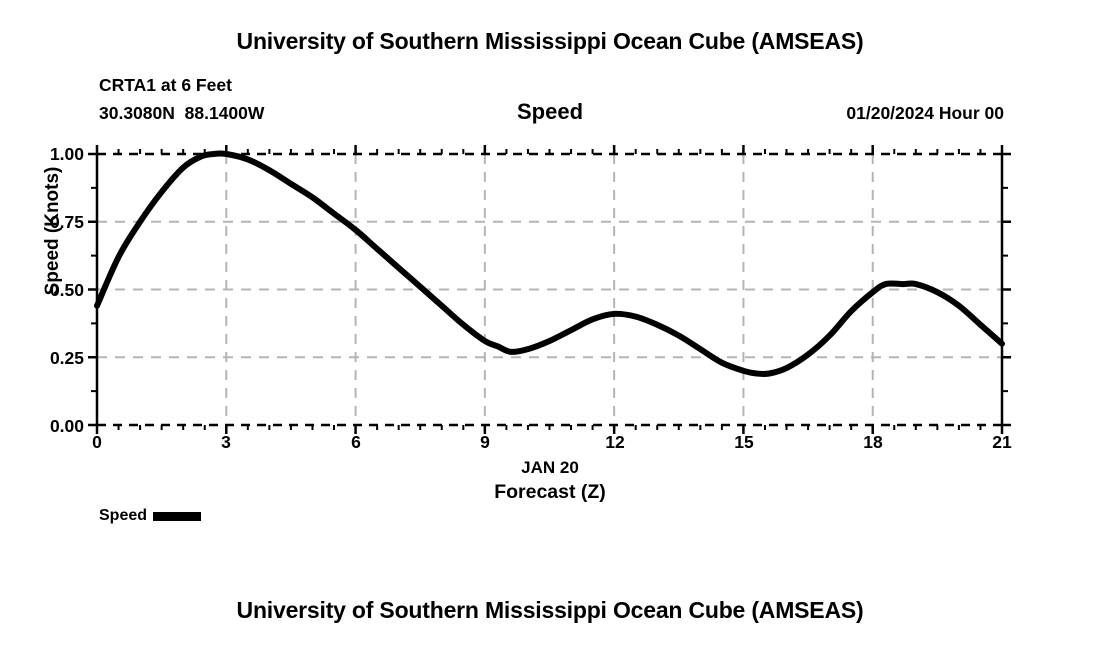 Image resolution: width=1100 pixels, height=650 pixels. I want to click on x-axis-title: Forecast (Z), so click(550, 492).